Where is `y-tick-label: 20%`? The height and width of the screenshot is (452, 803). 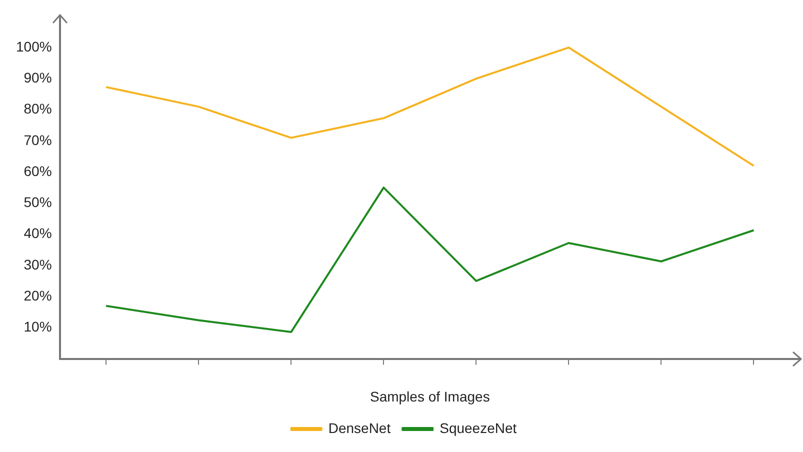 y-tick-label: 20% is located at coordinates (38, 295).